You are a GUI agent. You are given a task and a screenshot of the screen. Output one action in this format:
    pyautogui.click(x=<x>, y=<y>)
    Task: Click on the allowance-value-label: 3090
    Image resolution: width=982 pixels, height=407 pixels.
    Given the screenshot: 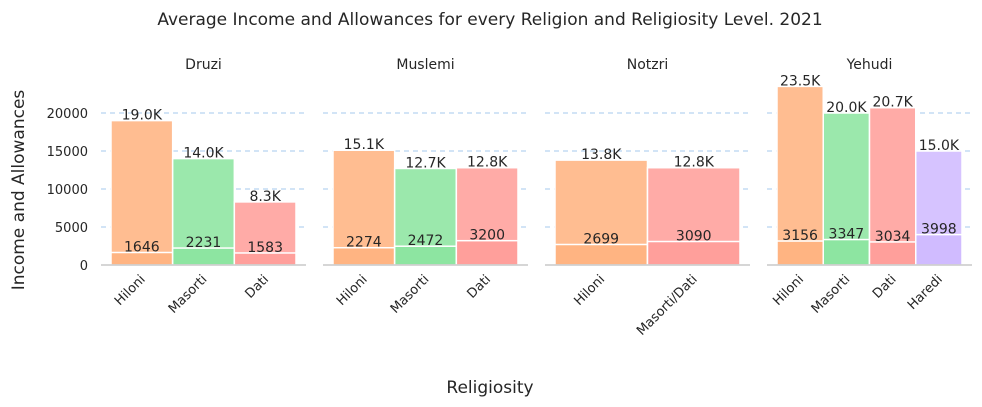 What is the action you would take?
    pyautogui.click(x=694, y=237)
    